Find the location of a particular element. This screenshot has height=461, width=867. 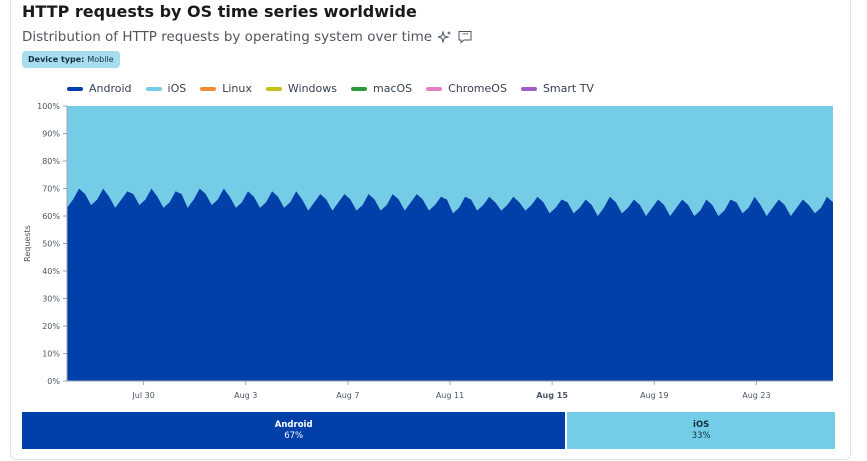

legend-item-macos: macOS is located at coordinates (381, 88).